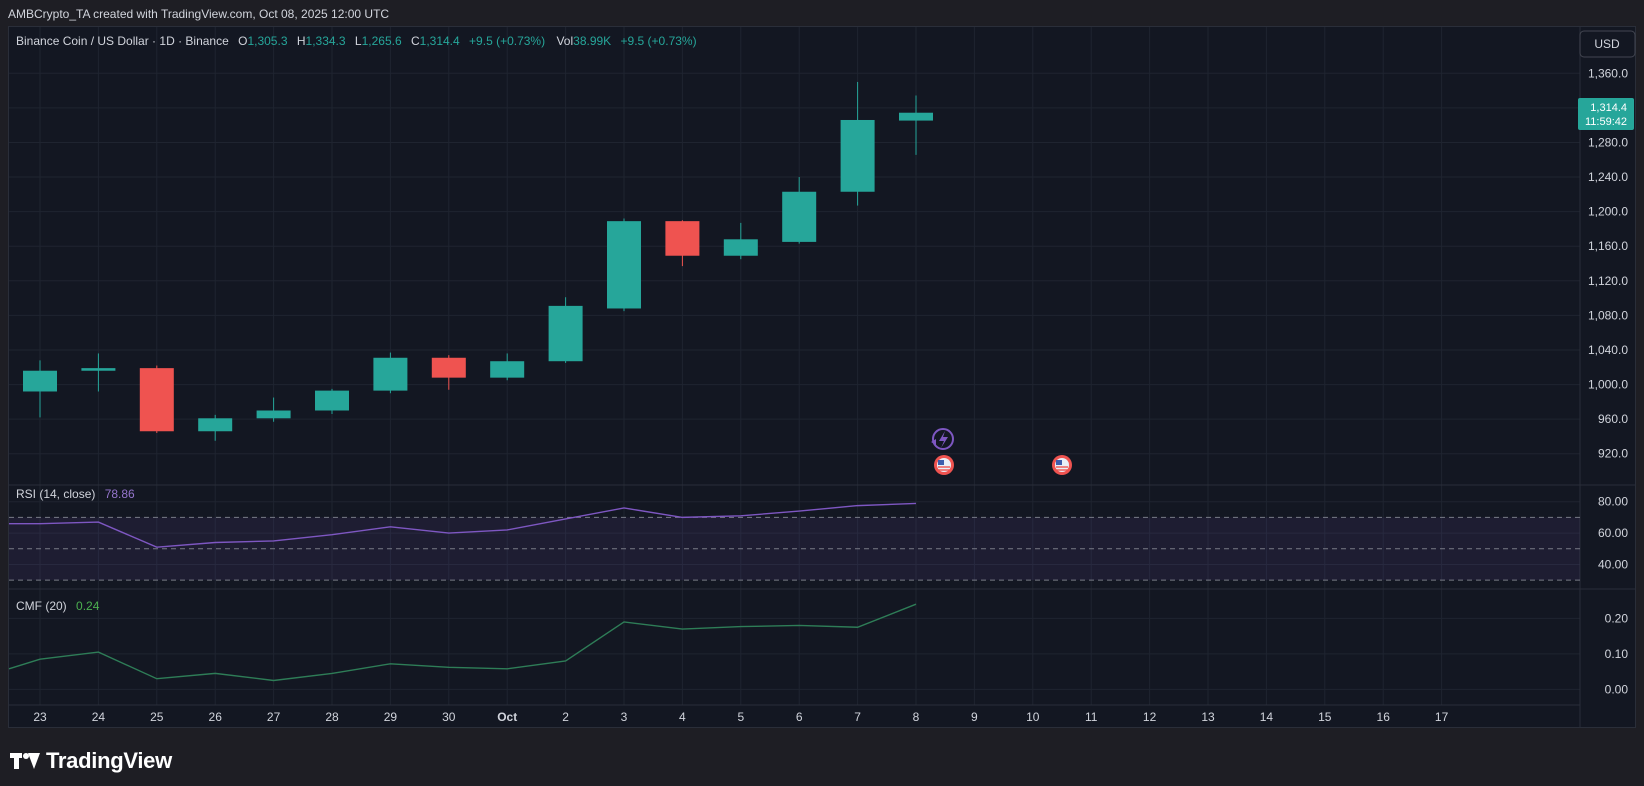 Image resolution: width=1644 pixels, height=786 pixels. Describe the element at coordinates (88, 606) in the screenshot. I see `cmf-value: 0.24` at that location.